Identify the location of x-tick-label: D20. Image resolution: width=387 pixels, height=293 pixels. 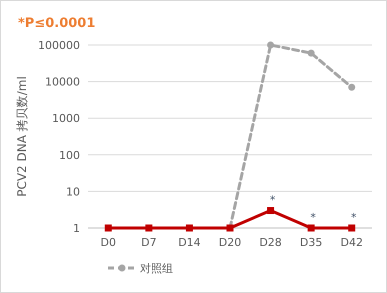
(230, 242).